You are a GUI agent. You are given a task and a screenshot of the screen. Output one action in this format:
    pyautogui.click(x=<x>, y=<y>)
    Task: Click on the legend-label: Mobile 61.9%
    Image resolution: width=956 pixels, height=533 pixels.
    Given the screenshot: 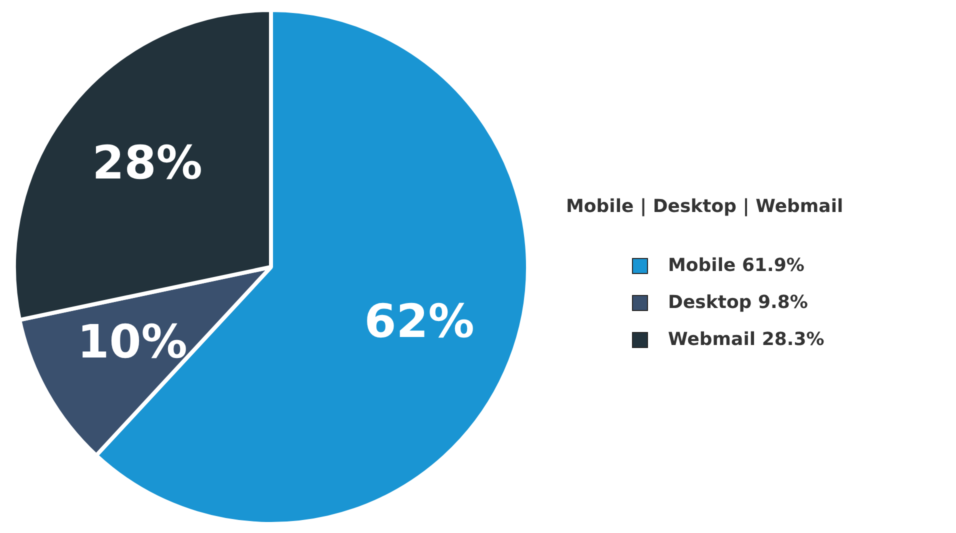 What is the action you would take?
    pyautogui.click(x=736, y=265)
    